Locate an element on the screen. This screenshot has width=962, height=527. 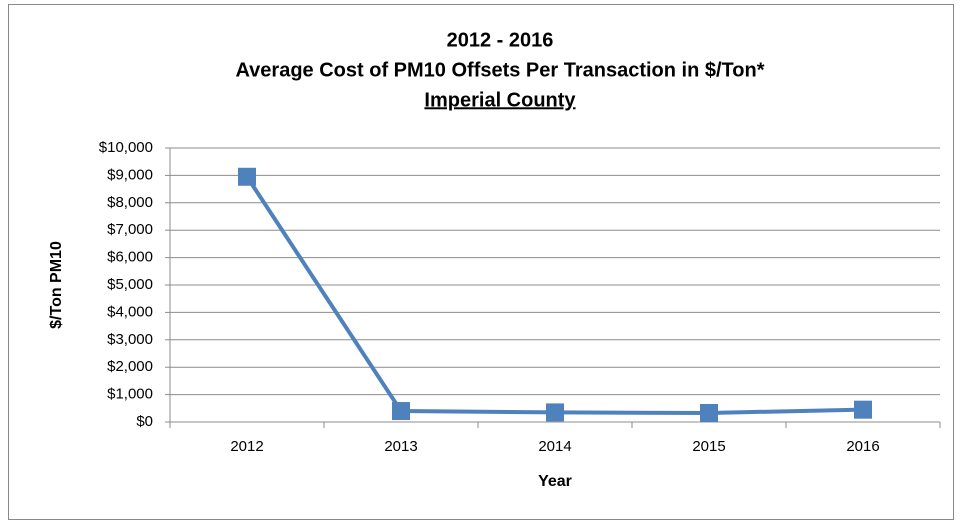
y-tick-label: $8,000 is located at coordinates (130, 202).